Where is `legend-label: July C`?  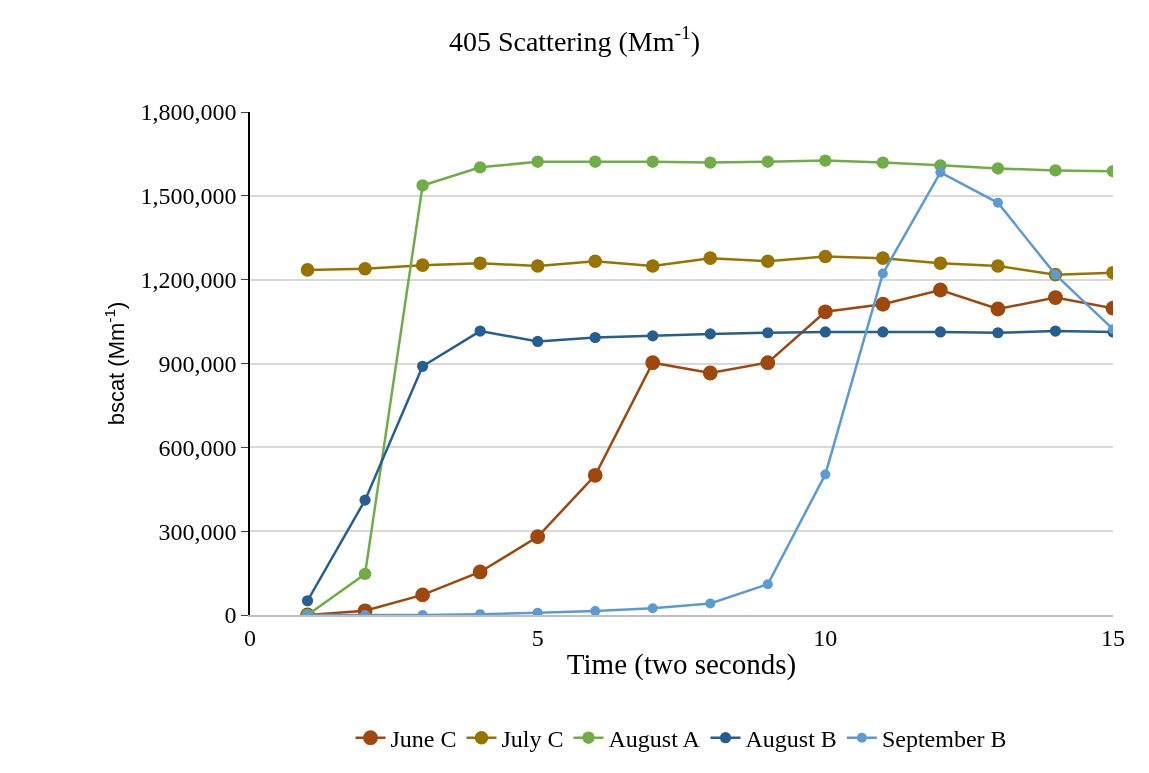 legend-label: July C is located at coordinates (532, 739).